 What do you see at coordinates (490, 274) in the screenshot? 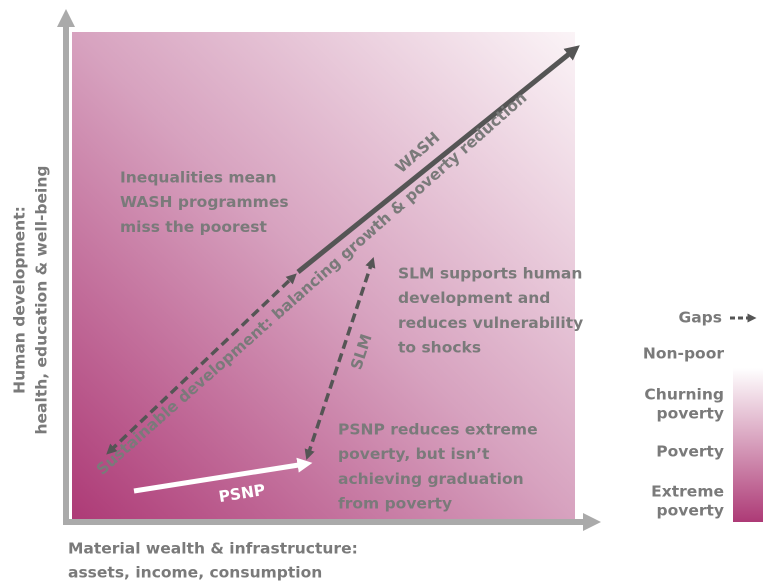
I see `note-text: SLM supports human` at bounding box center [490, 274].